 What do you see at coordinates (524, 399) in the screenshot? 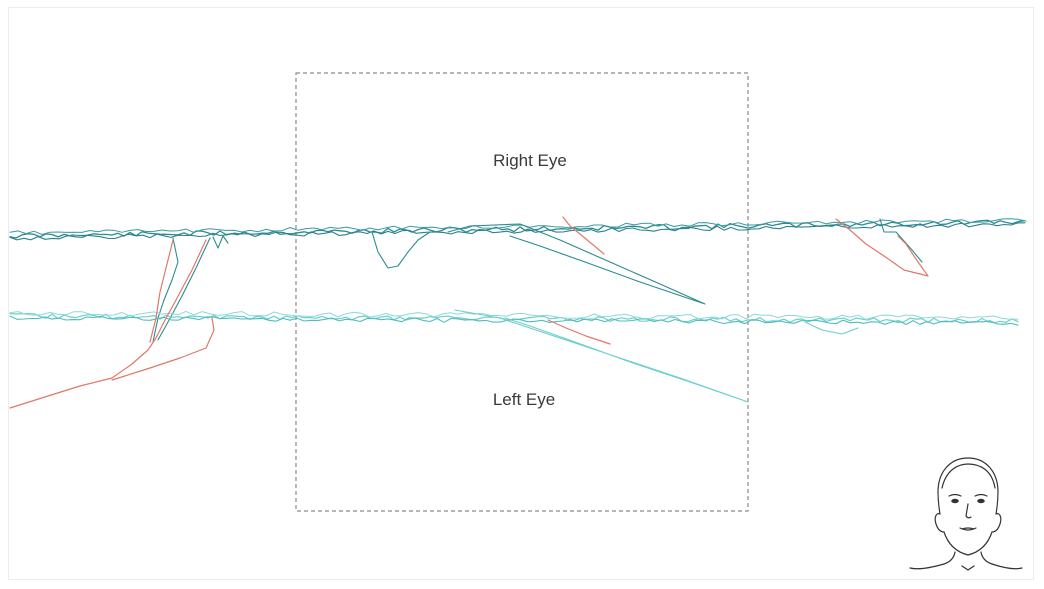
I see `left-eye-label: Left Eye` at bounding box center [524, 399].